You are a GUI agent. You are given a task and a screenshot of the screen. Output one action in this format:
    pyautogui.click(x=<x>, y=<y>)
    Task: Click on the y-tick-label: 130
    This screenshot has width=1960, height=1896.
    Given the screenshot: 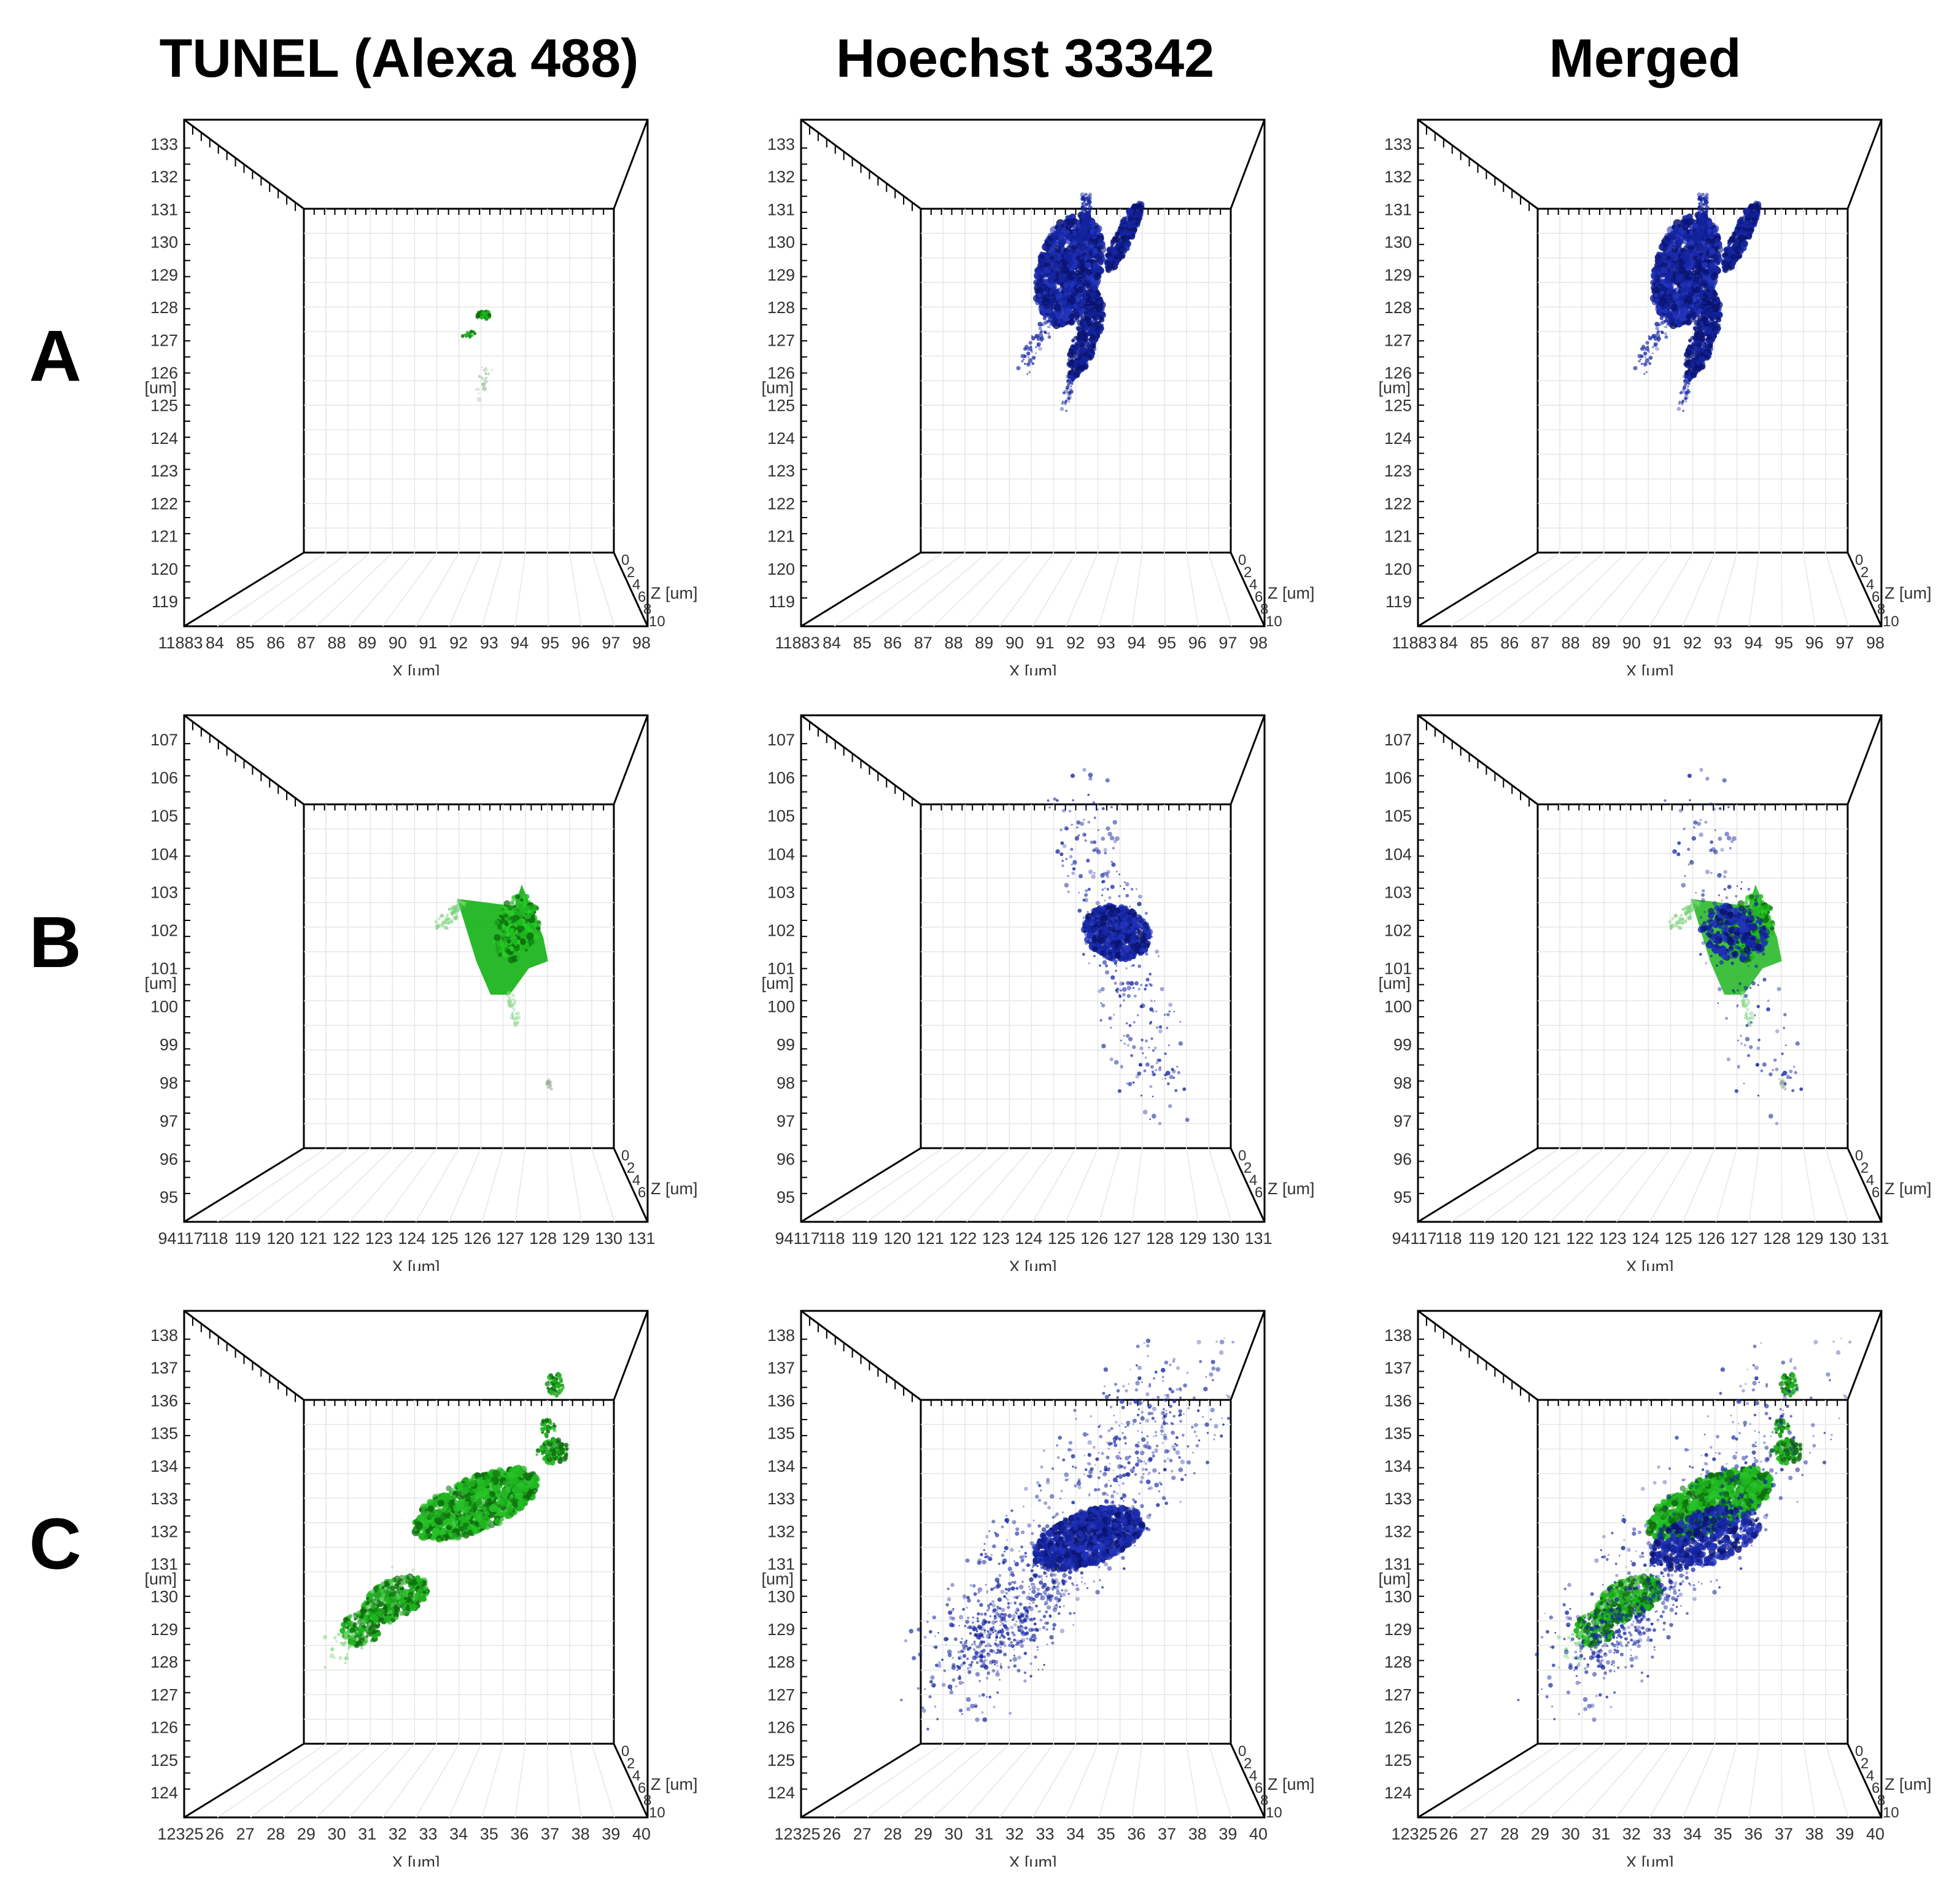 What is the action you would take?
    pyautogui.click(x=781, y=242)
    